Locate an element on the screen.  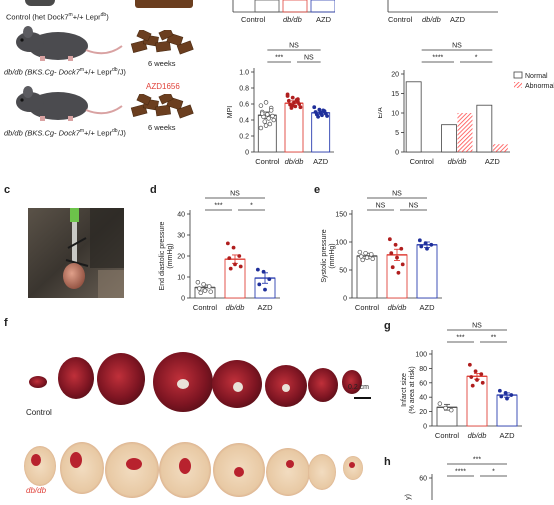
panel-letter-d: d is located at coordinates (153, 190).